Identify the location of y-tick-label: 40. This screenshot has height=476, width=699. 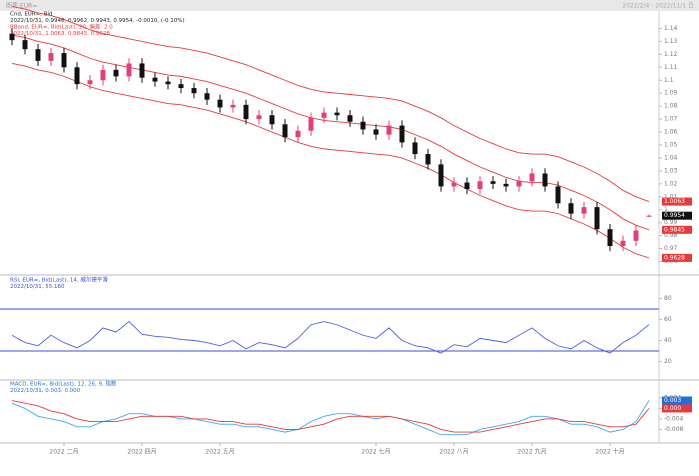
(668, 340).